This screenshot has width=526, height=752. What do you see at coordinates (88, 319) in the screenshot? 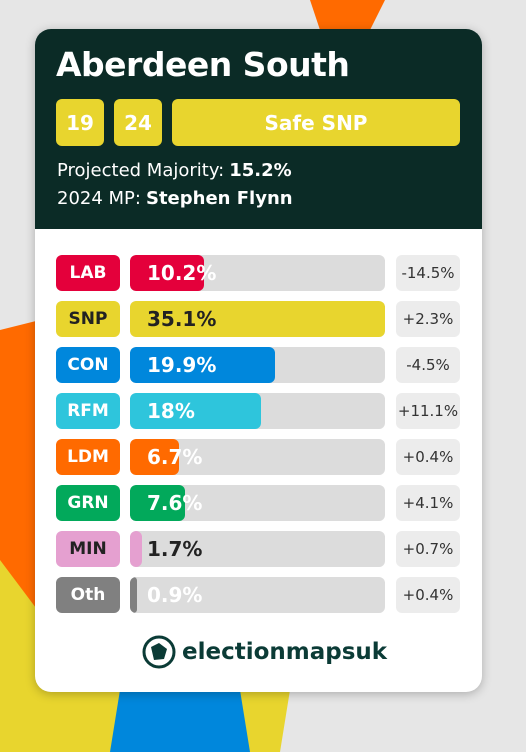
I see `party-code: SNP` at bounding box center [88, 319].